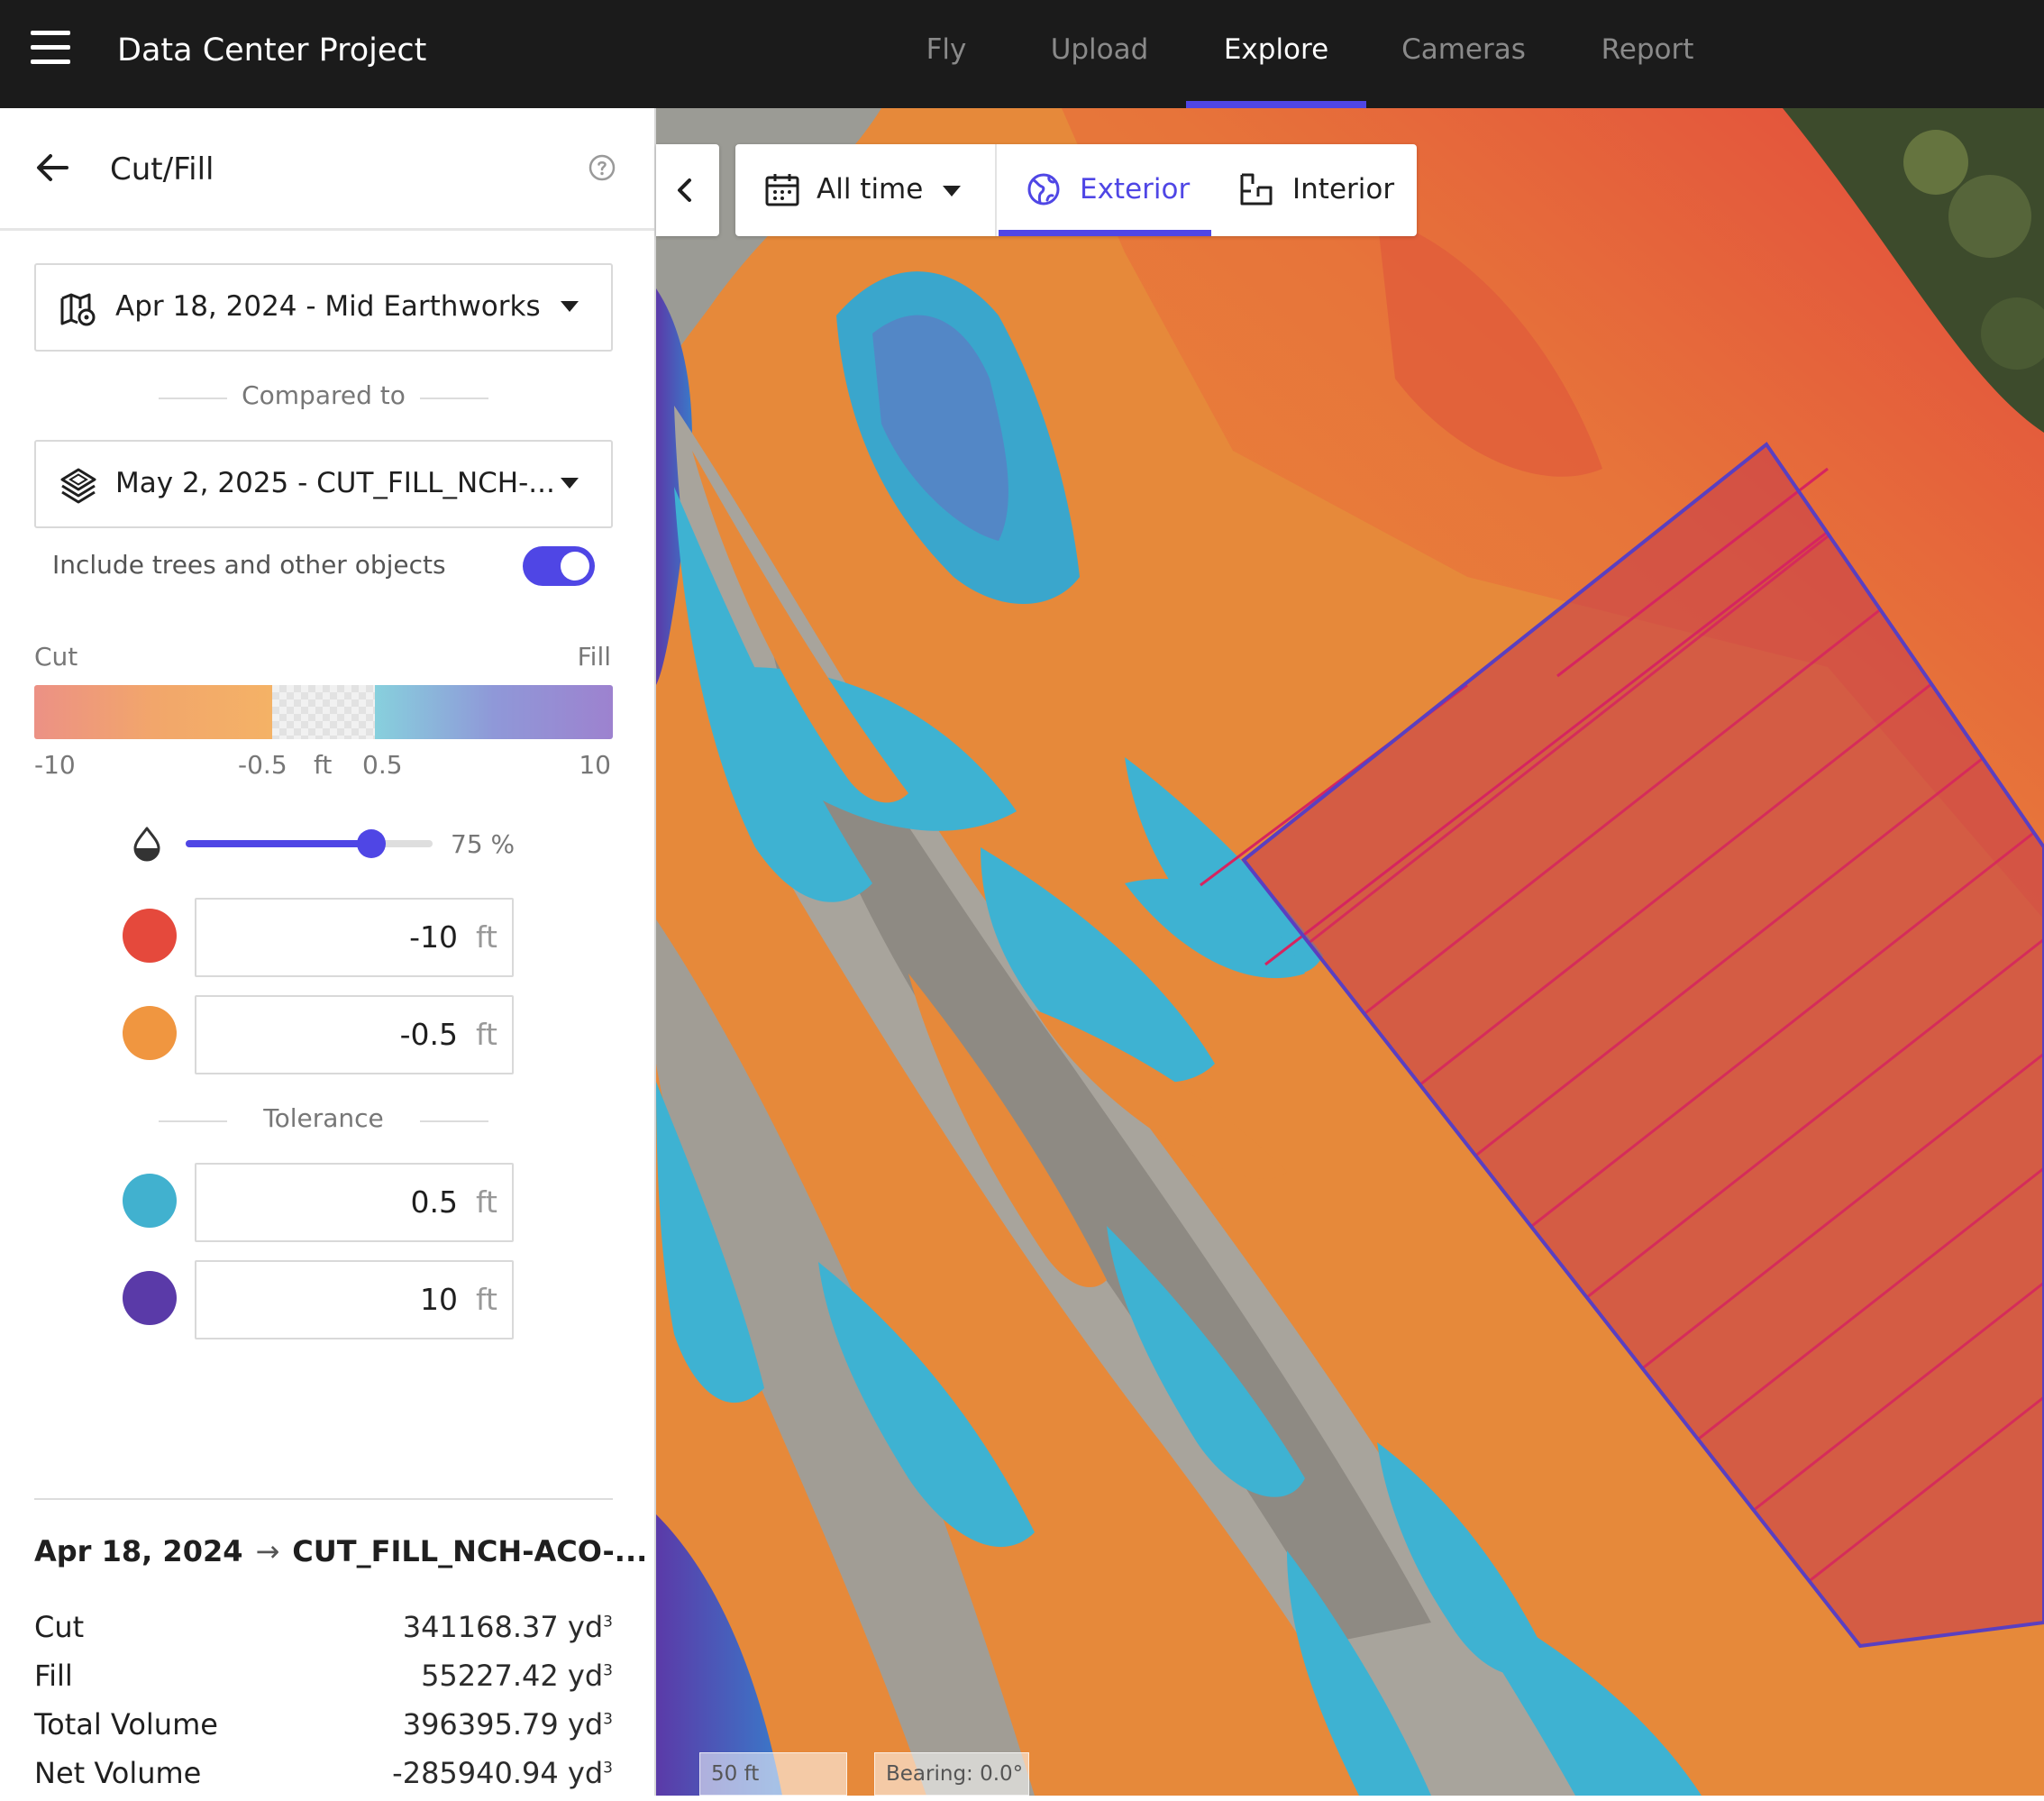 The width and height of the screenshot is (2044, 1801). Describe the element at coordinates (371, 843) in the screenshot. I see `opacity-slider-thumb` at that location.